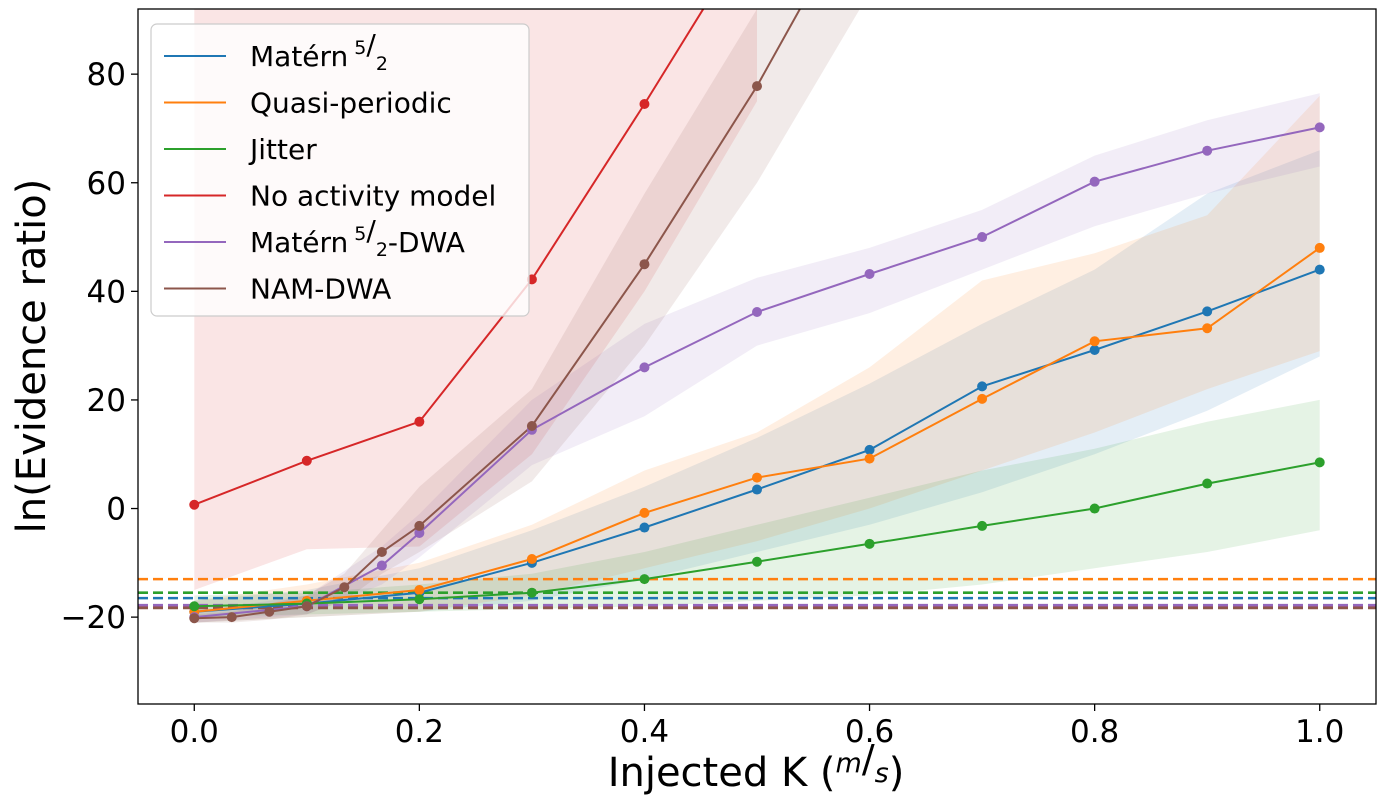 The height and width of the screenshot is (805, 1385). I want to click on y-tick-label: −20, so click(93, 618).